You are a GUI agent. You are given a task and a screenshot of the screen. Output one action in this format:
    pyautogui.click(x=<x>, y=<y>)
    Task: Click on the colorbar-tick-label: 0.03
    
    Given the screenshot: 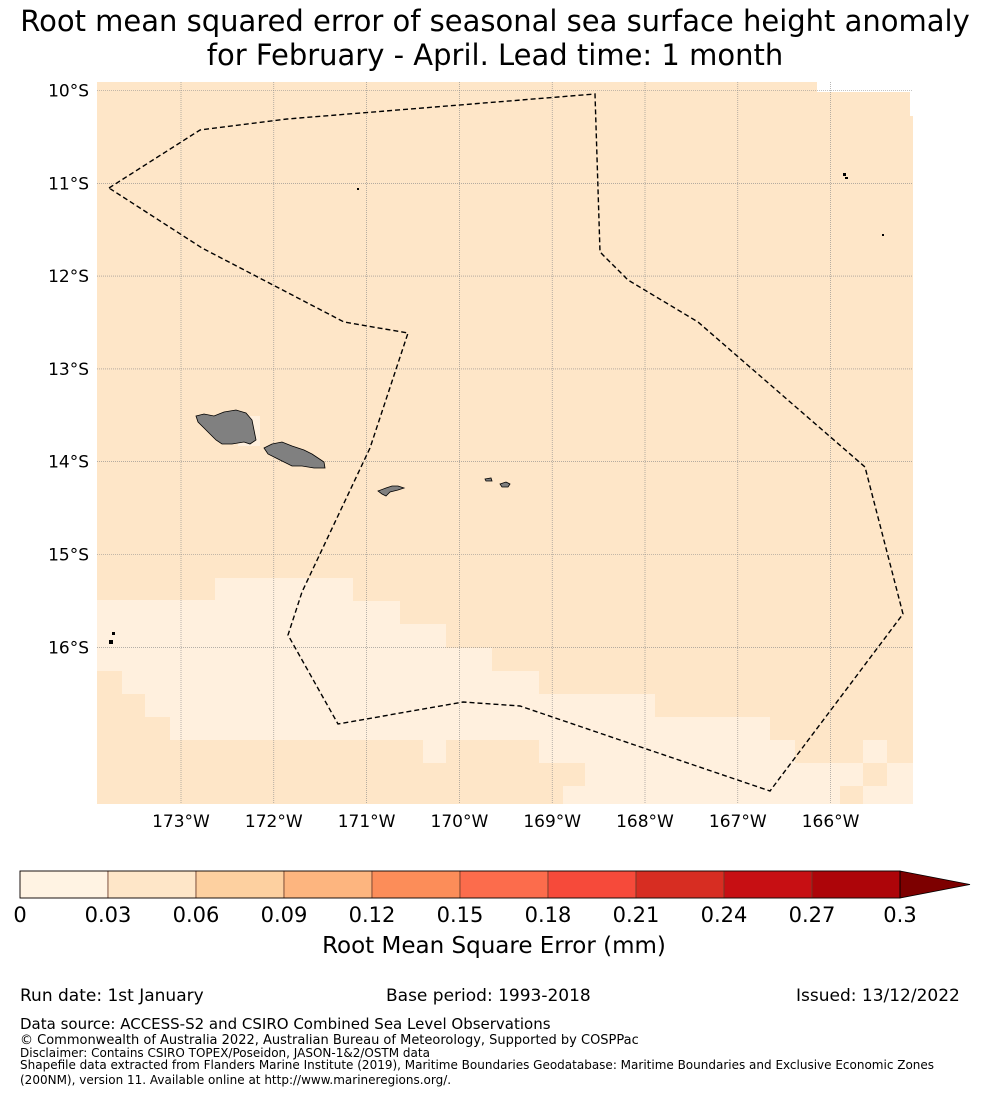 What is the action you would take?
    pyautogui.click(x=108, y=915)
    